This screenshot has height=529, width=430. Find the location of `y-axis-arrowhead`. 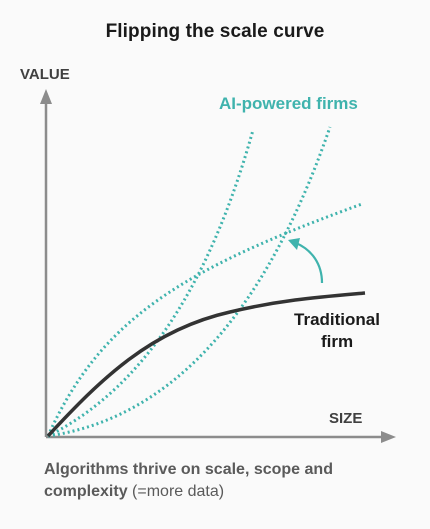

y-axis-arrowhead is located at coordinates (46, 96).